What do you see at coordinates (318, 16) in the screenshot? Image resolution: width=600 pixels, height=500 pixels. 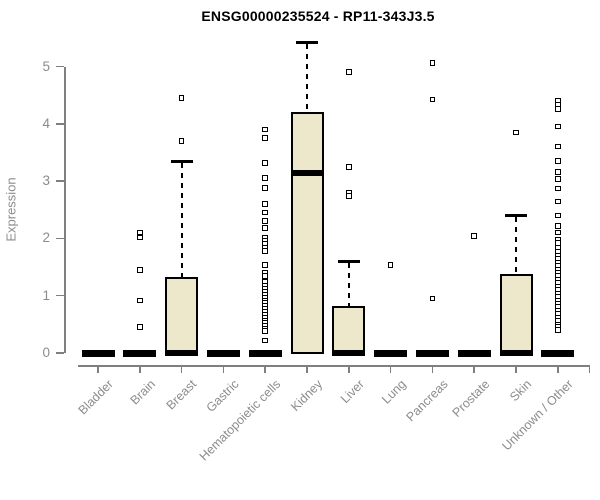 I see `chart-title: ENSG00000235524 - RP11-343J3.5` at bounding box center [318, 16].